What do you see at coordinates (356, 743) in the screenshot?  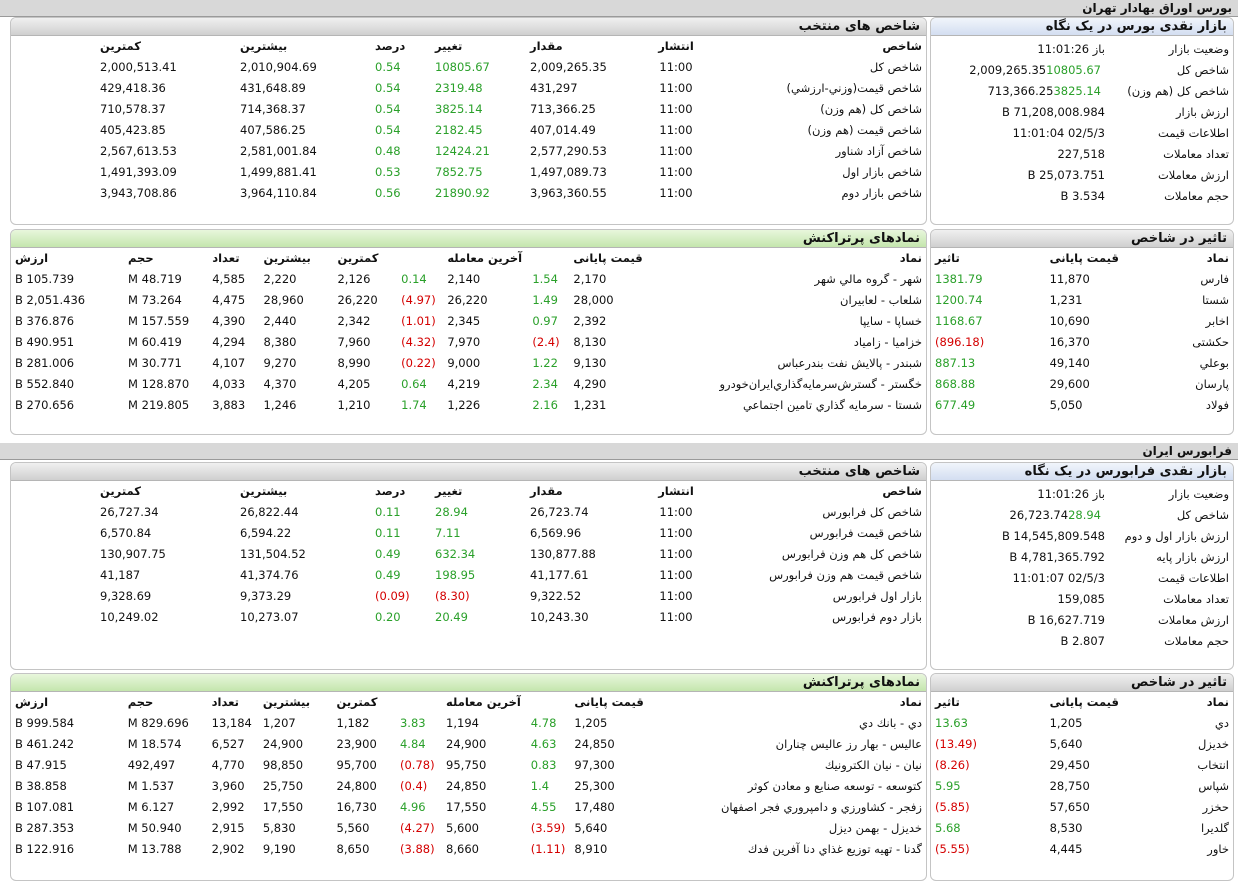 I see `active-low: 23,900` at bounding box center [356, 743].